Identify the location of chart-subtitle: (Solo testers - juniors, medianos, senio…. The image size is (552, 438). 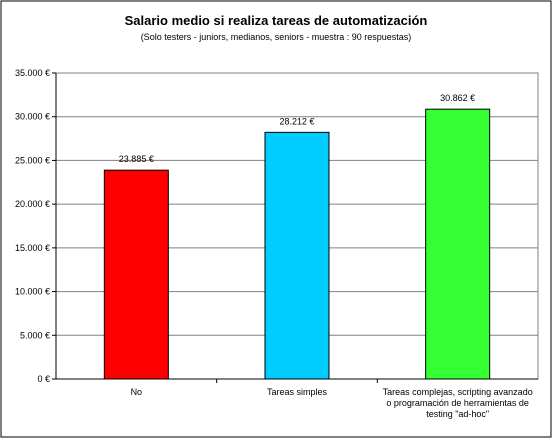
(276, 37).